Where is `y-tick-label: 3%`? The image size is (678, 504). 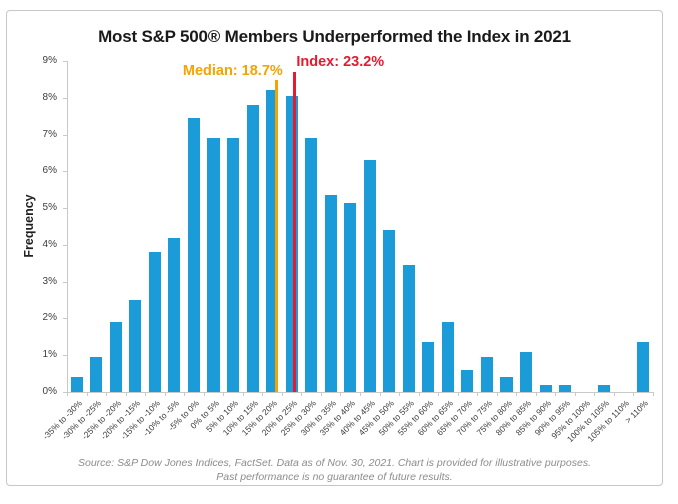 y-tick-label: 3% is located at coordinates (49, 281).